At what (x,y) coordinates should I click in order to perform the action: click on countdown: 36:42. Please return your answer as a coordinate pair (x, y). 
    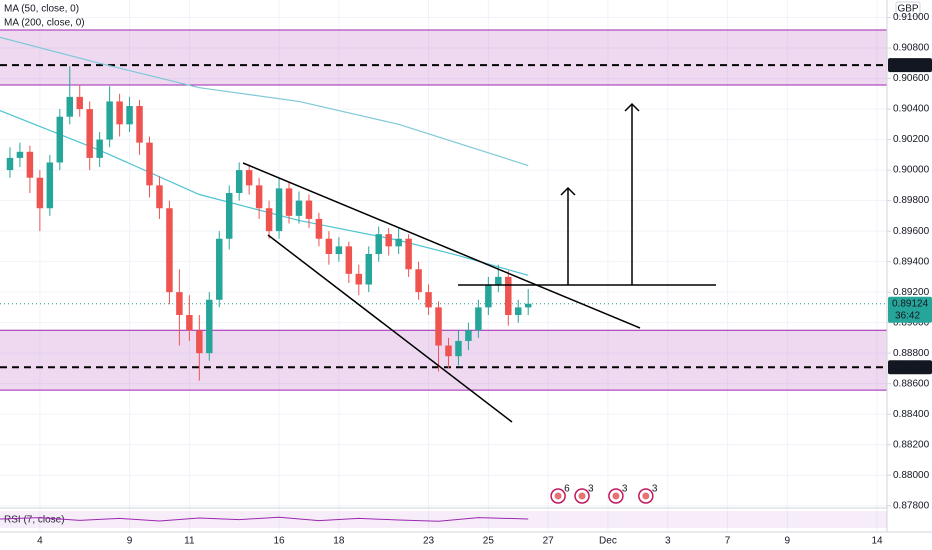
    Looking at the image, I should click on (907, 315).